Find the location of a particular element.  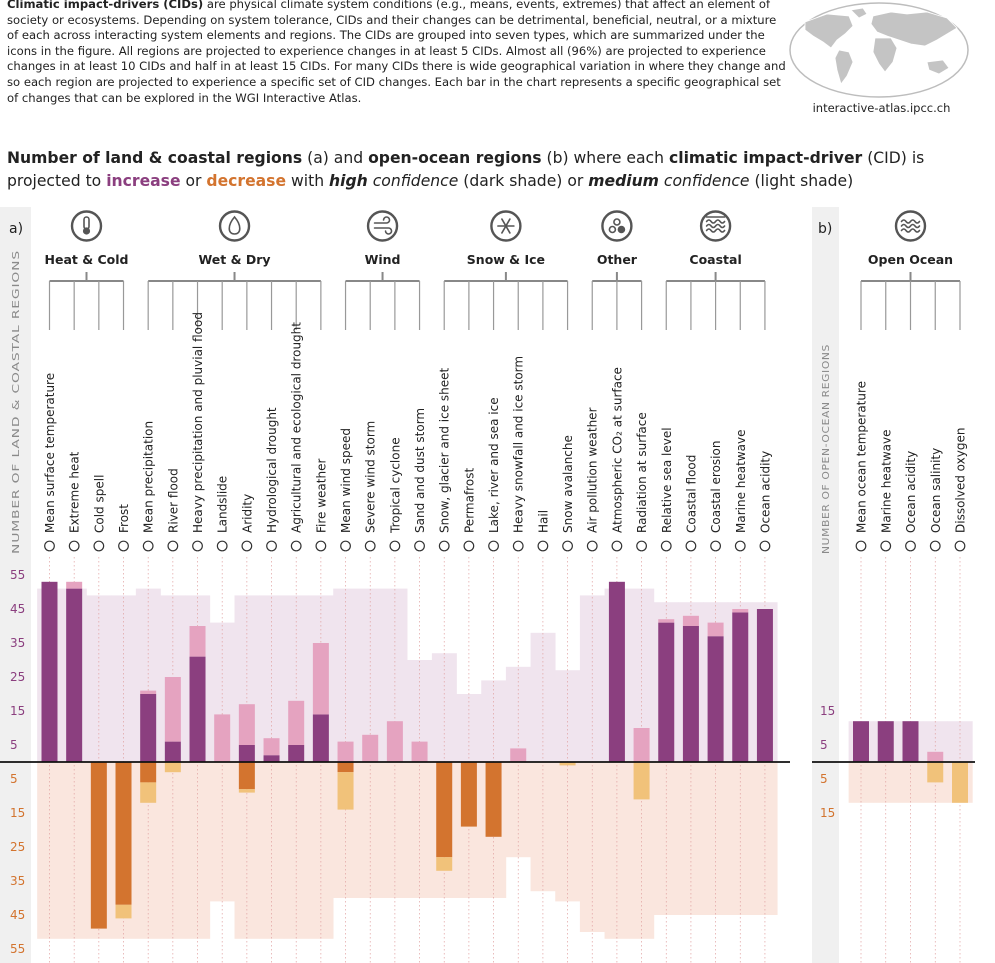

group-wet-dry: Wet & Dry is located at coordinates (234, 270).